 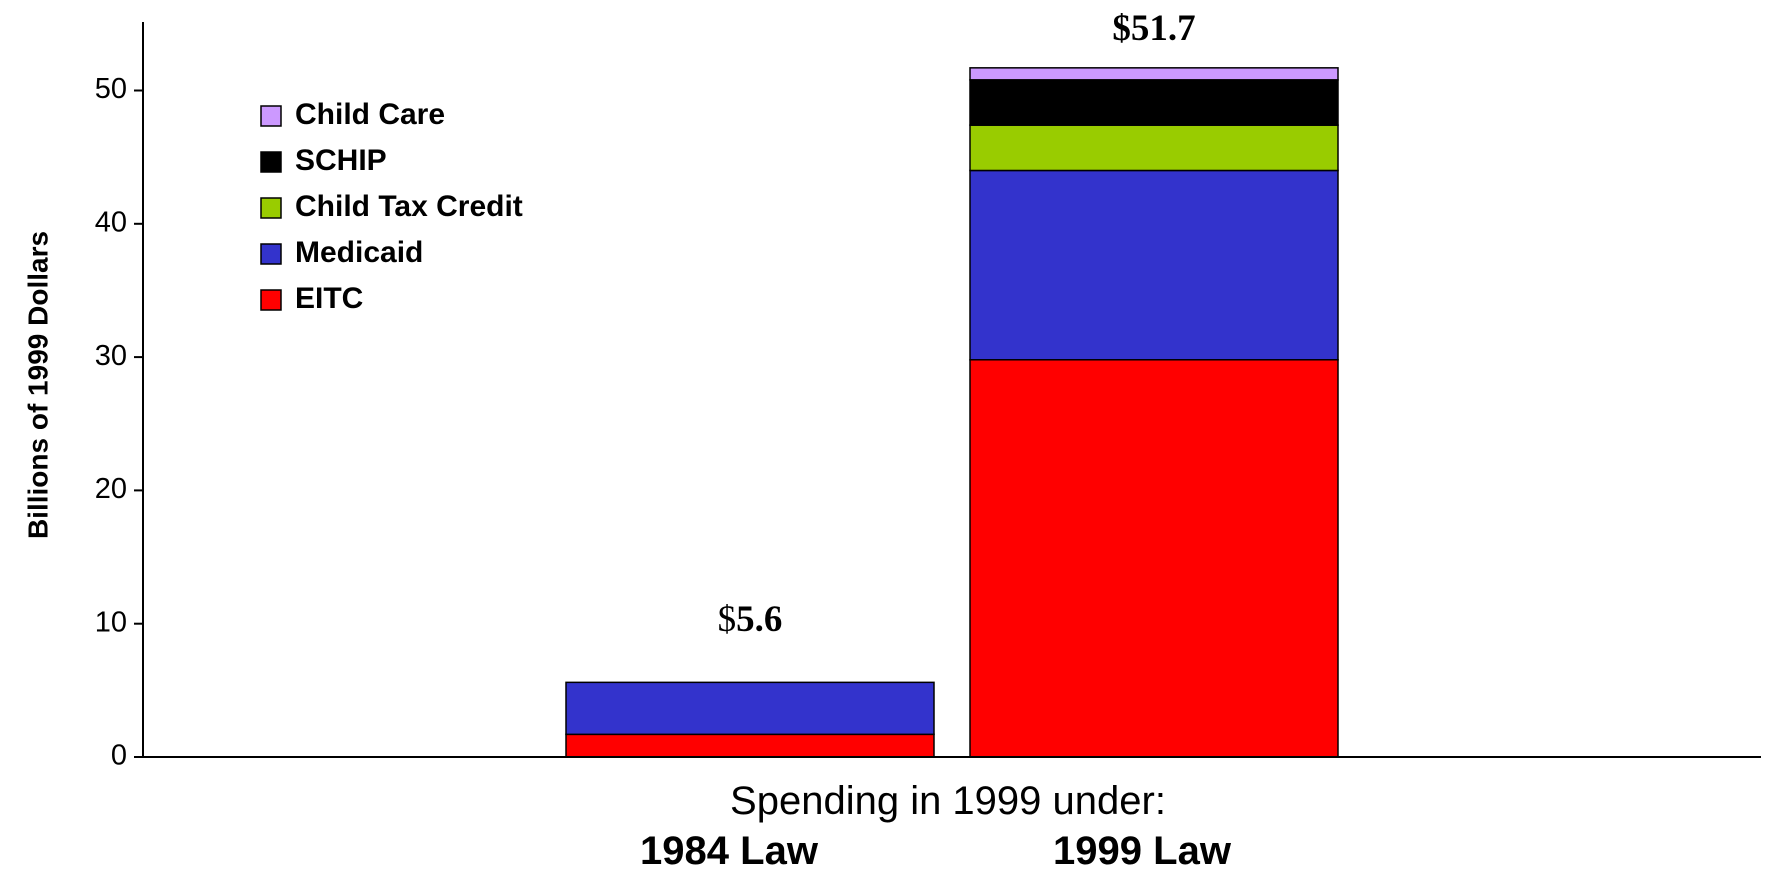 What do you see at coordinates (119, 422) in the screenshot?
I see `y-axis: 0 10 20 30 40 50` at bounding box center [119, 422].